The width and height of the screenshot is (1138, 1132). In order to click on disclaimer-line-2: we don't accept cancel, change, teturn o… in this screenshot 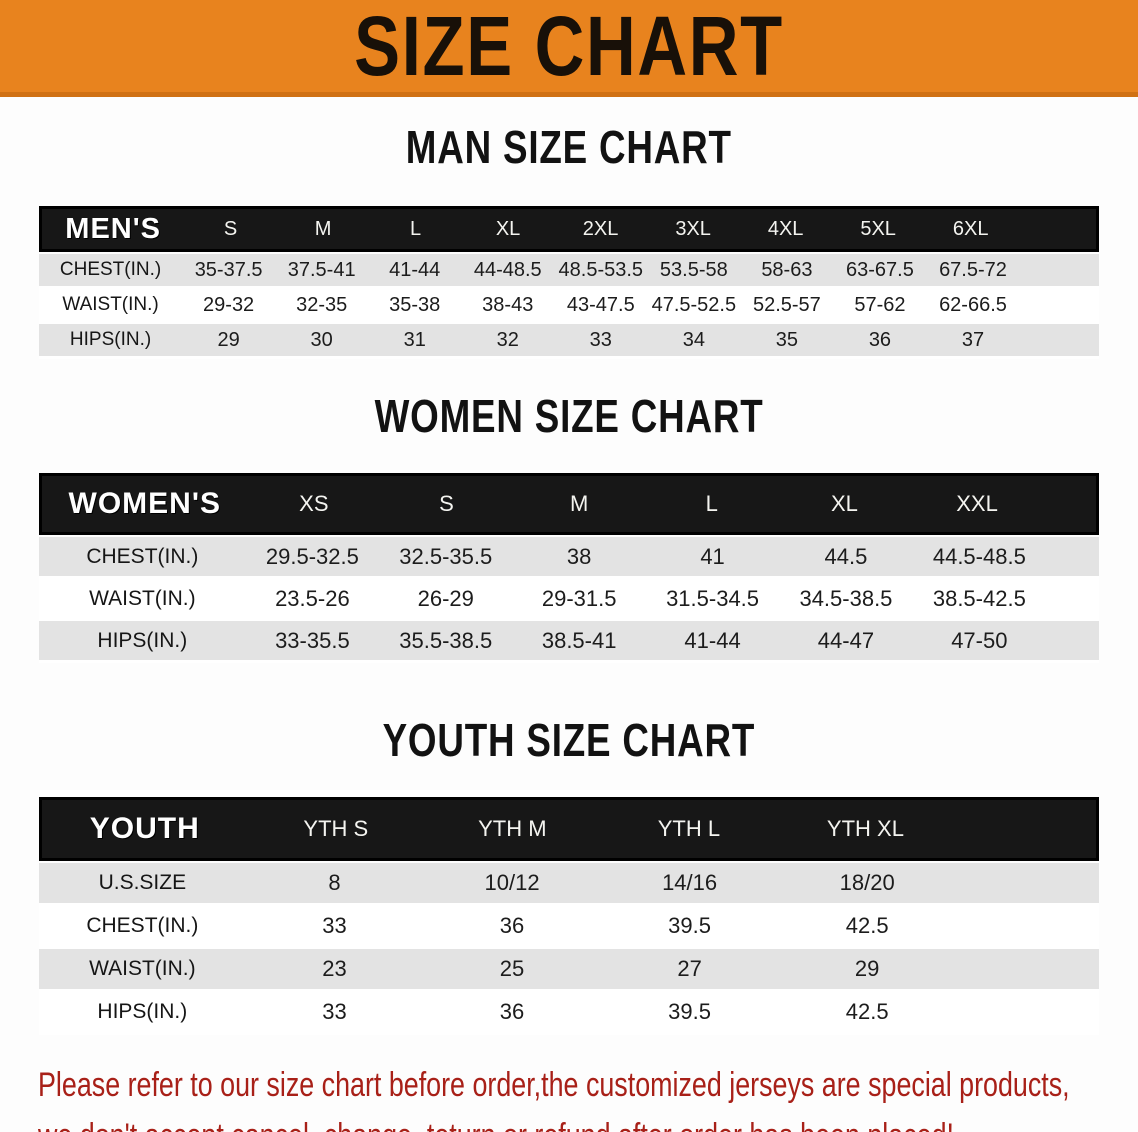, I will do `click(588, 1123)`.